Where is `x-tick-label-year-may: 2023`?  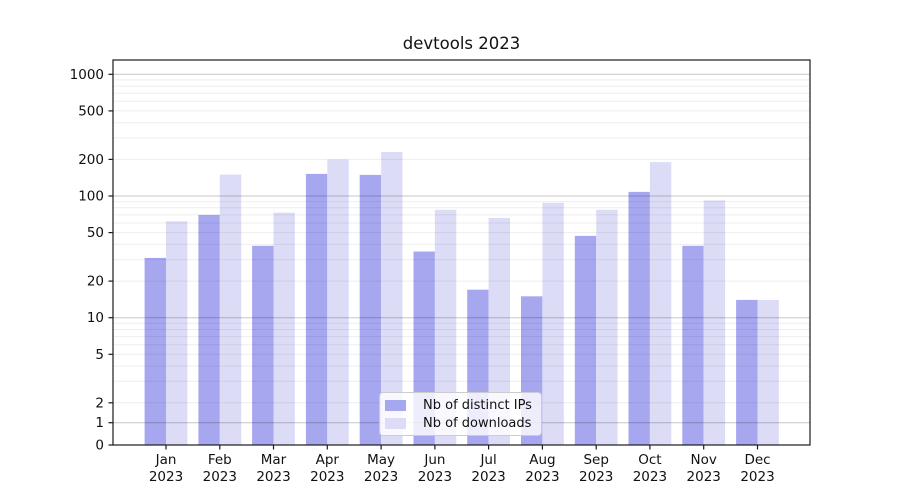
x-tick-label-year-may: 2023 is located at coordinates (381, 477).